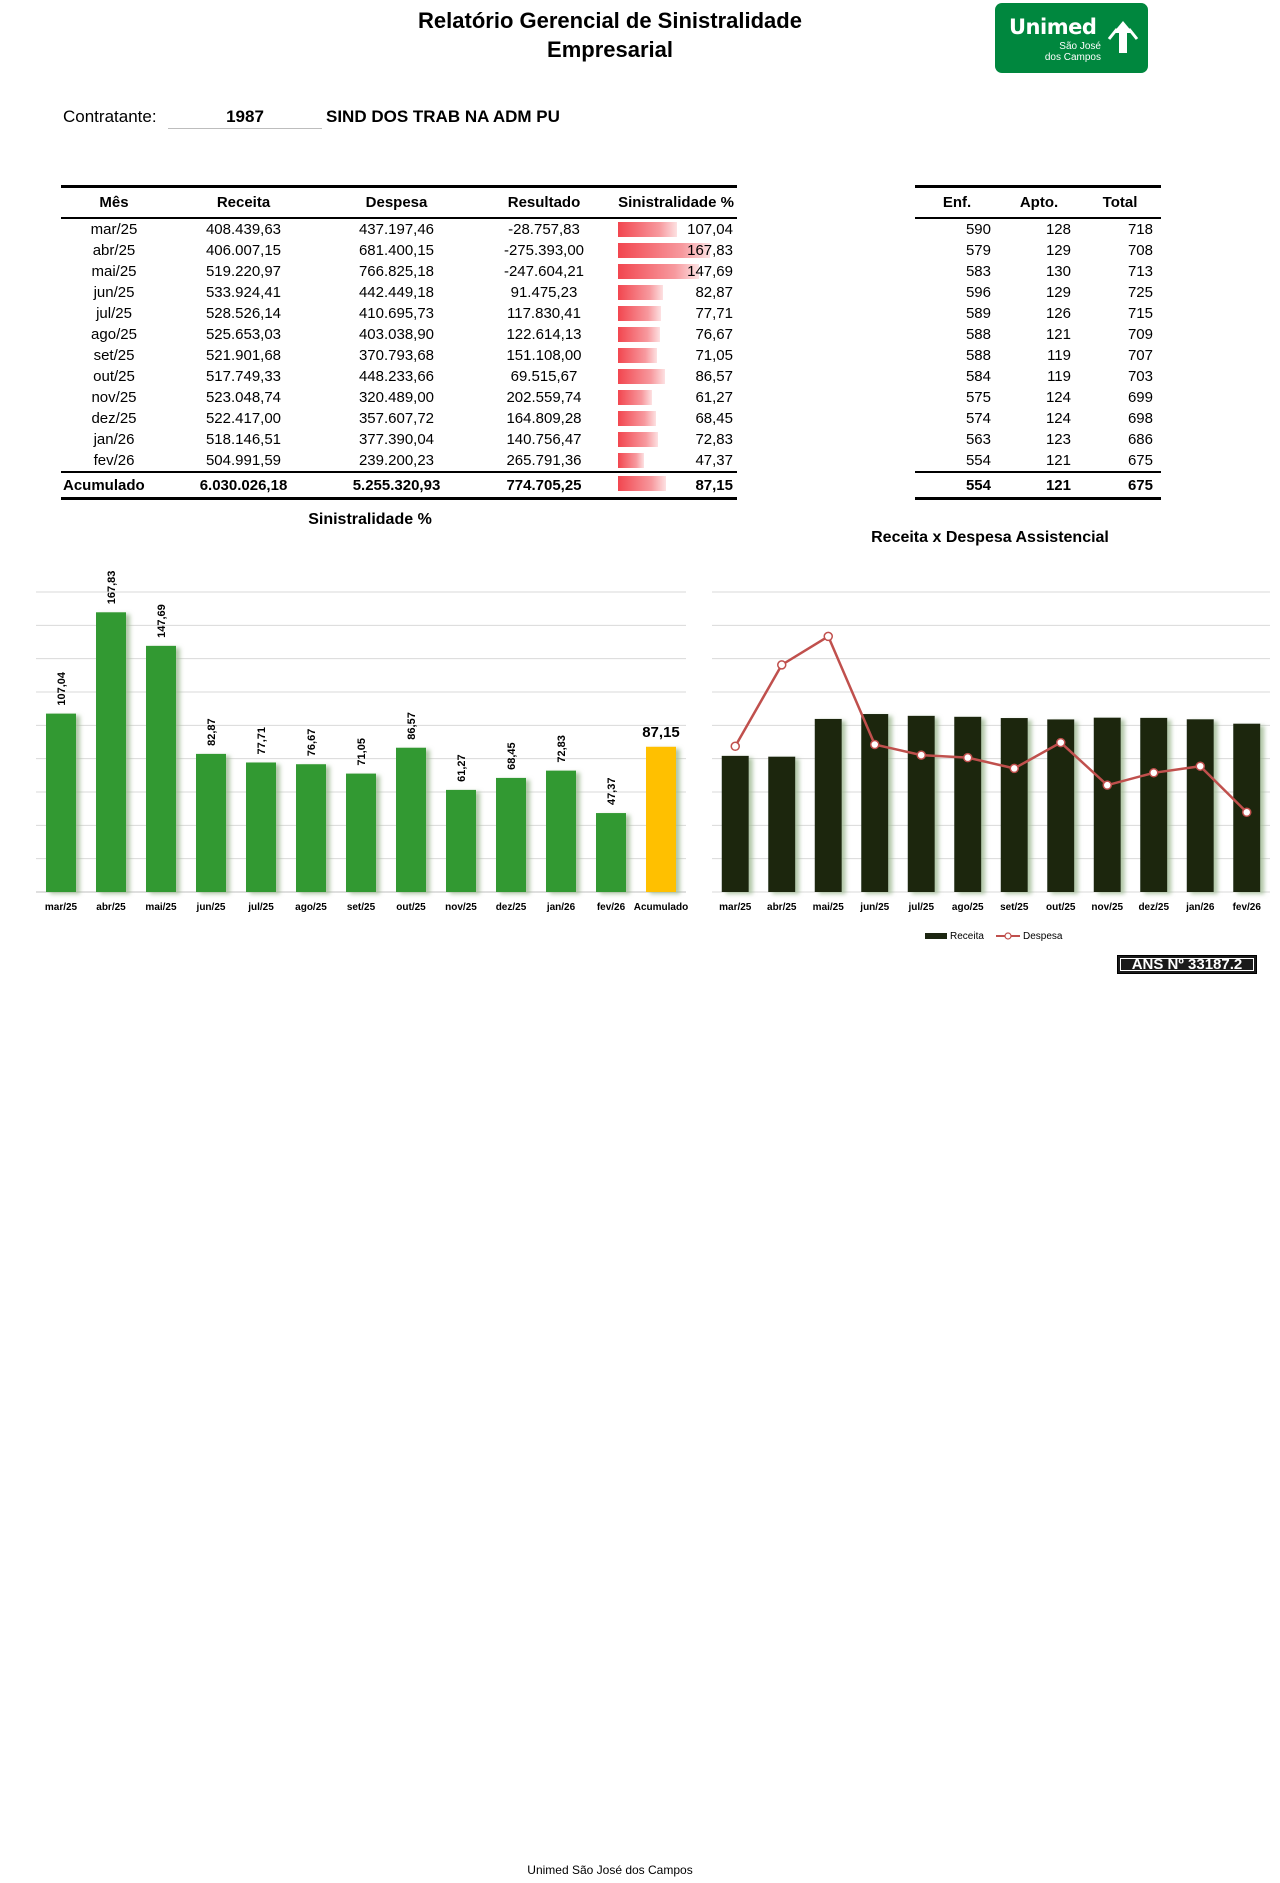 The image size is (1280, 1883). What do you see at coordinates (978, 460) in the screenshot?
I see `cell-enf: 554` at bounding box center [978, 460].